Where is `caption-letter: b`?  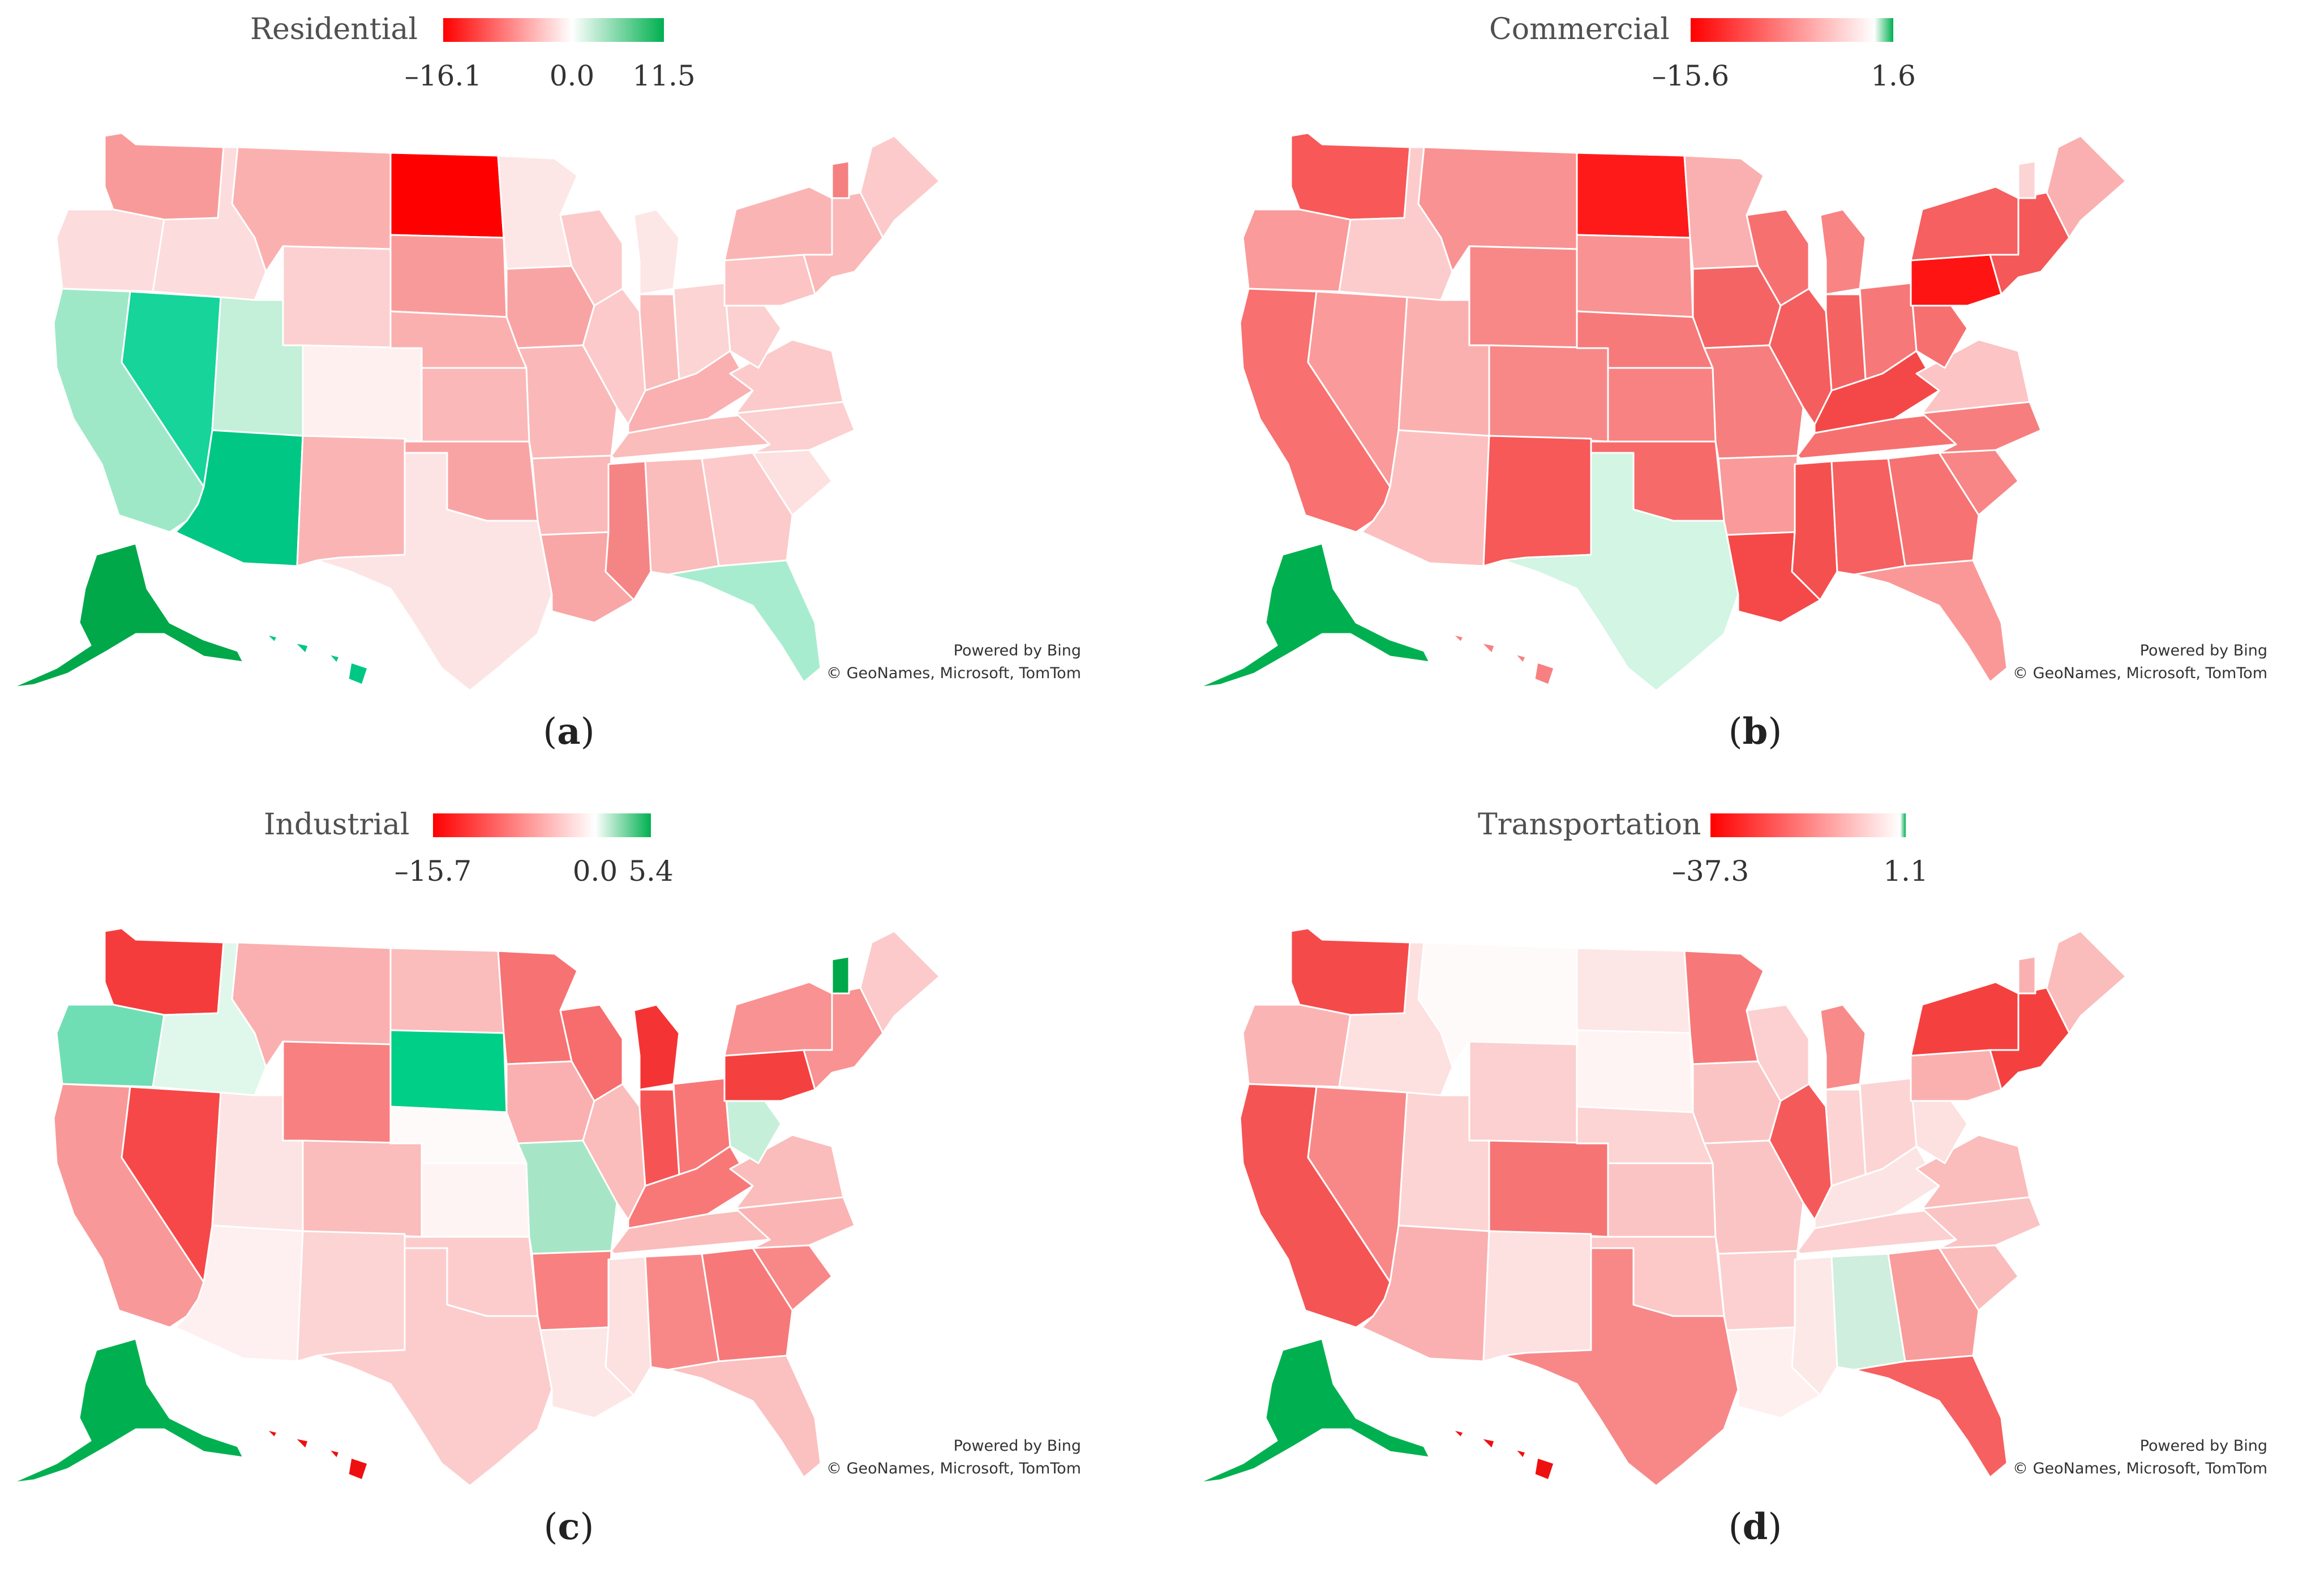
caption-letter: b is located at coordinates (1755, 731).